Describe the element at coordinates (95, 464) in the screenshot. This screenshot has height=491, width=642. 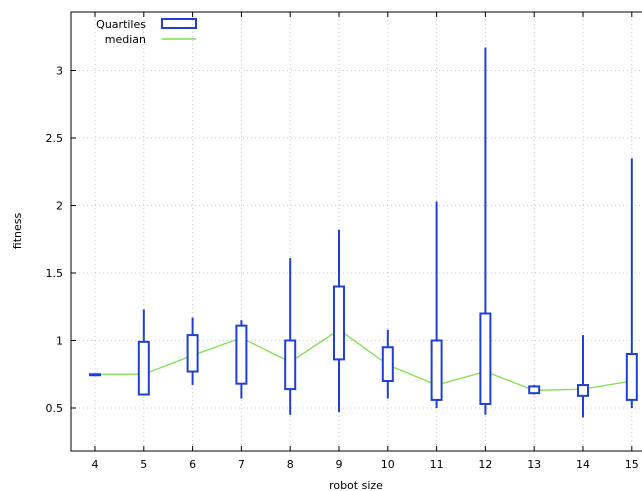
I see `x-tick-label: 4` at that location.